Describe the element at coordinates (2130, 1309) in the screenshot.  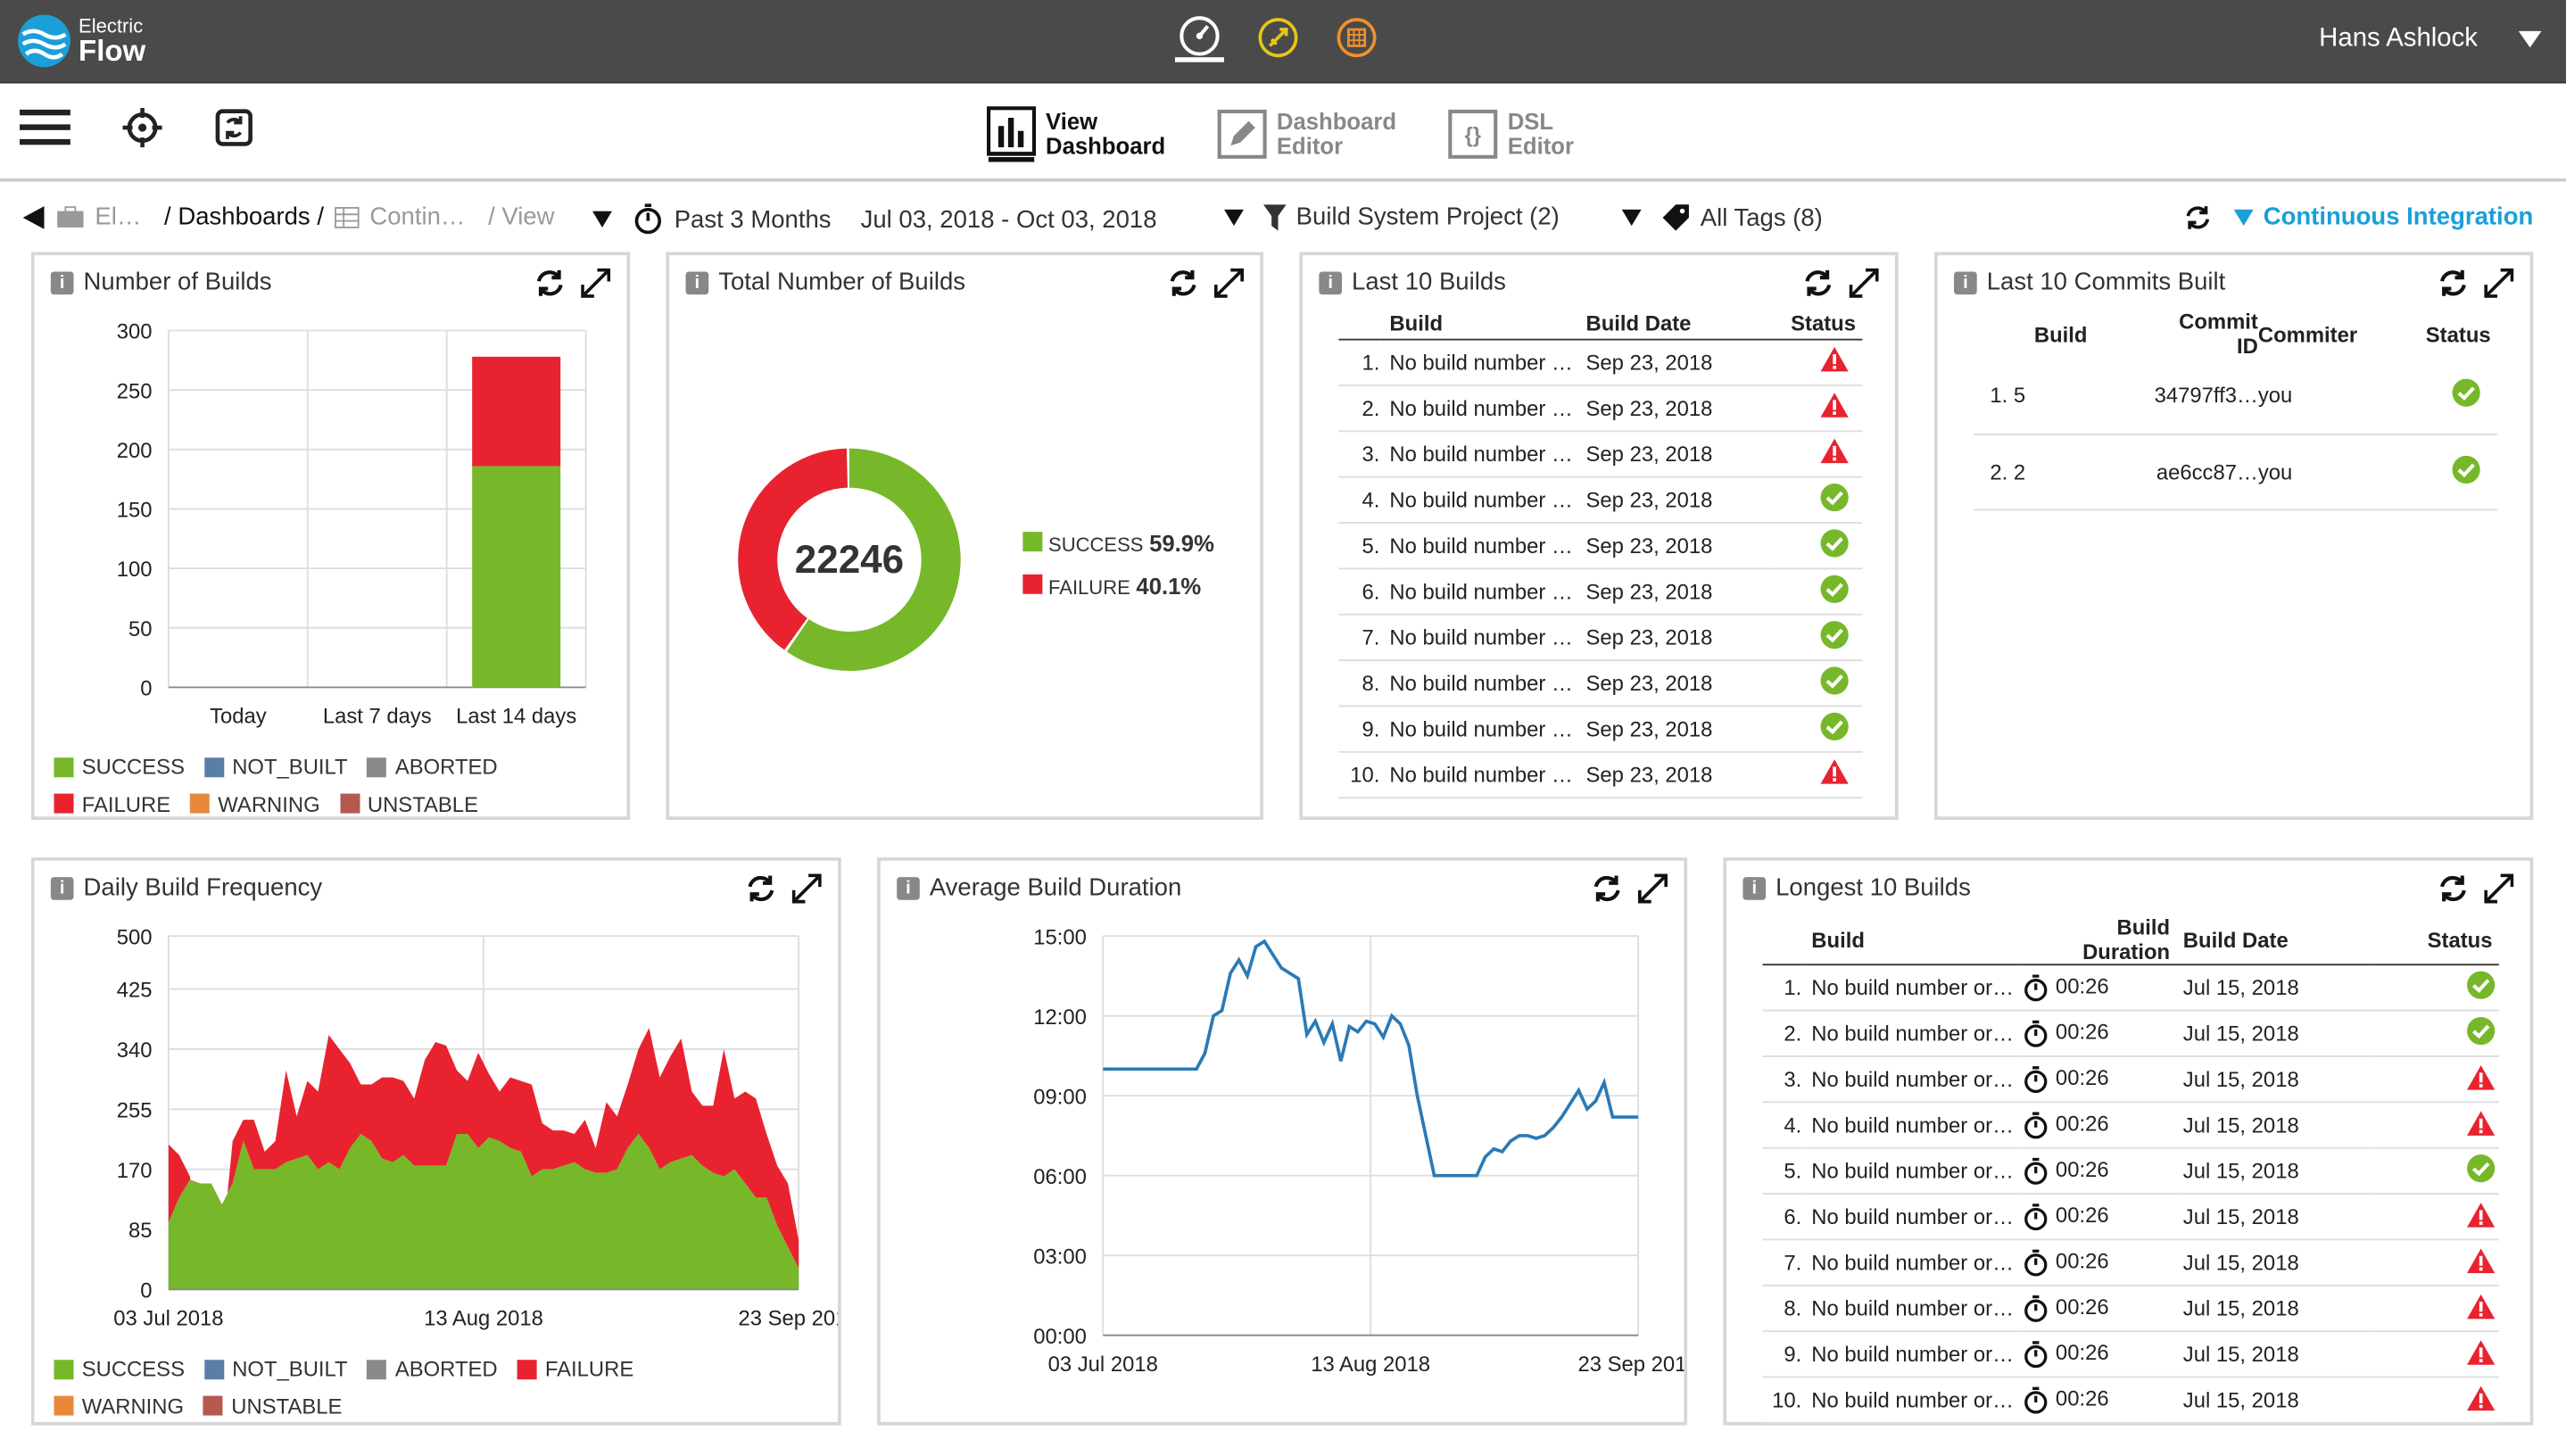
I see `table-row: 8. No build number or… 00:26 Jul 15, 2018` at that location.